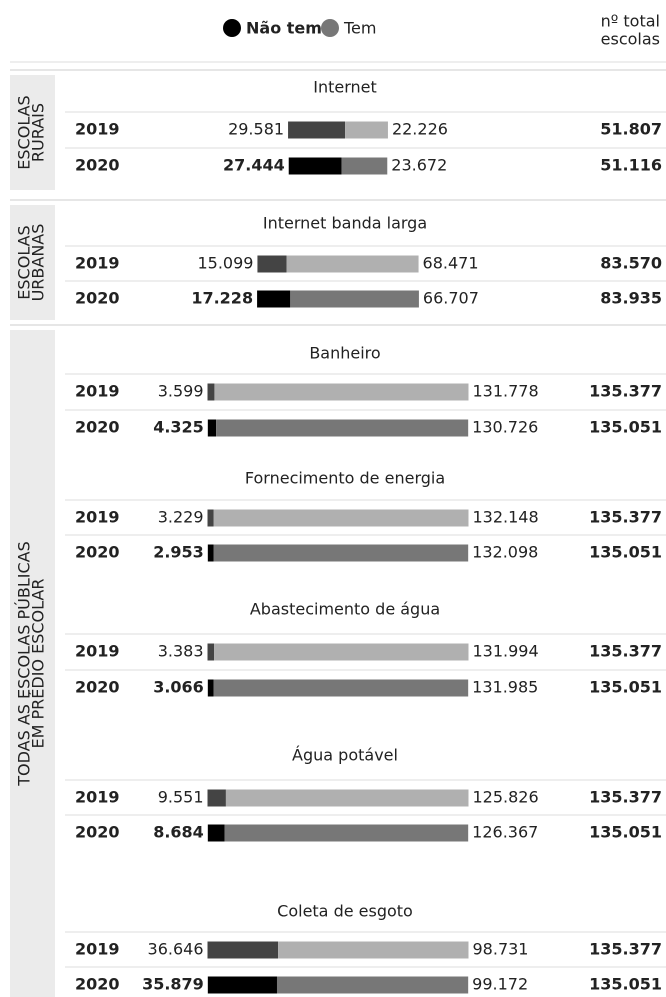 The width and height of the screenshot is (666, 997). I want to click on tem-label: 22.226, so click(420, 129).